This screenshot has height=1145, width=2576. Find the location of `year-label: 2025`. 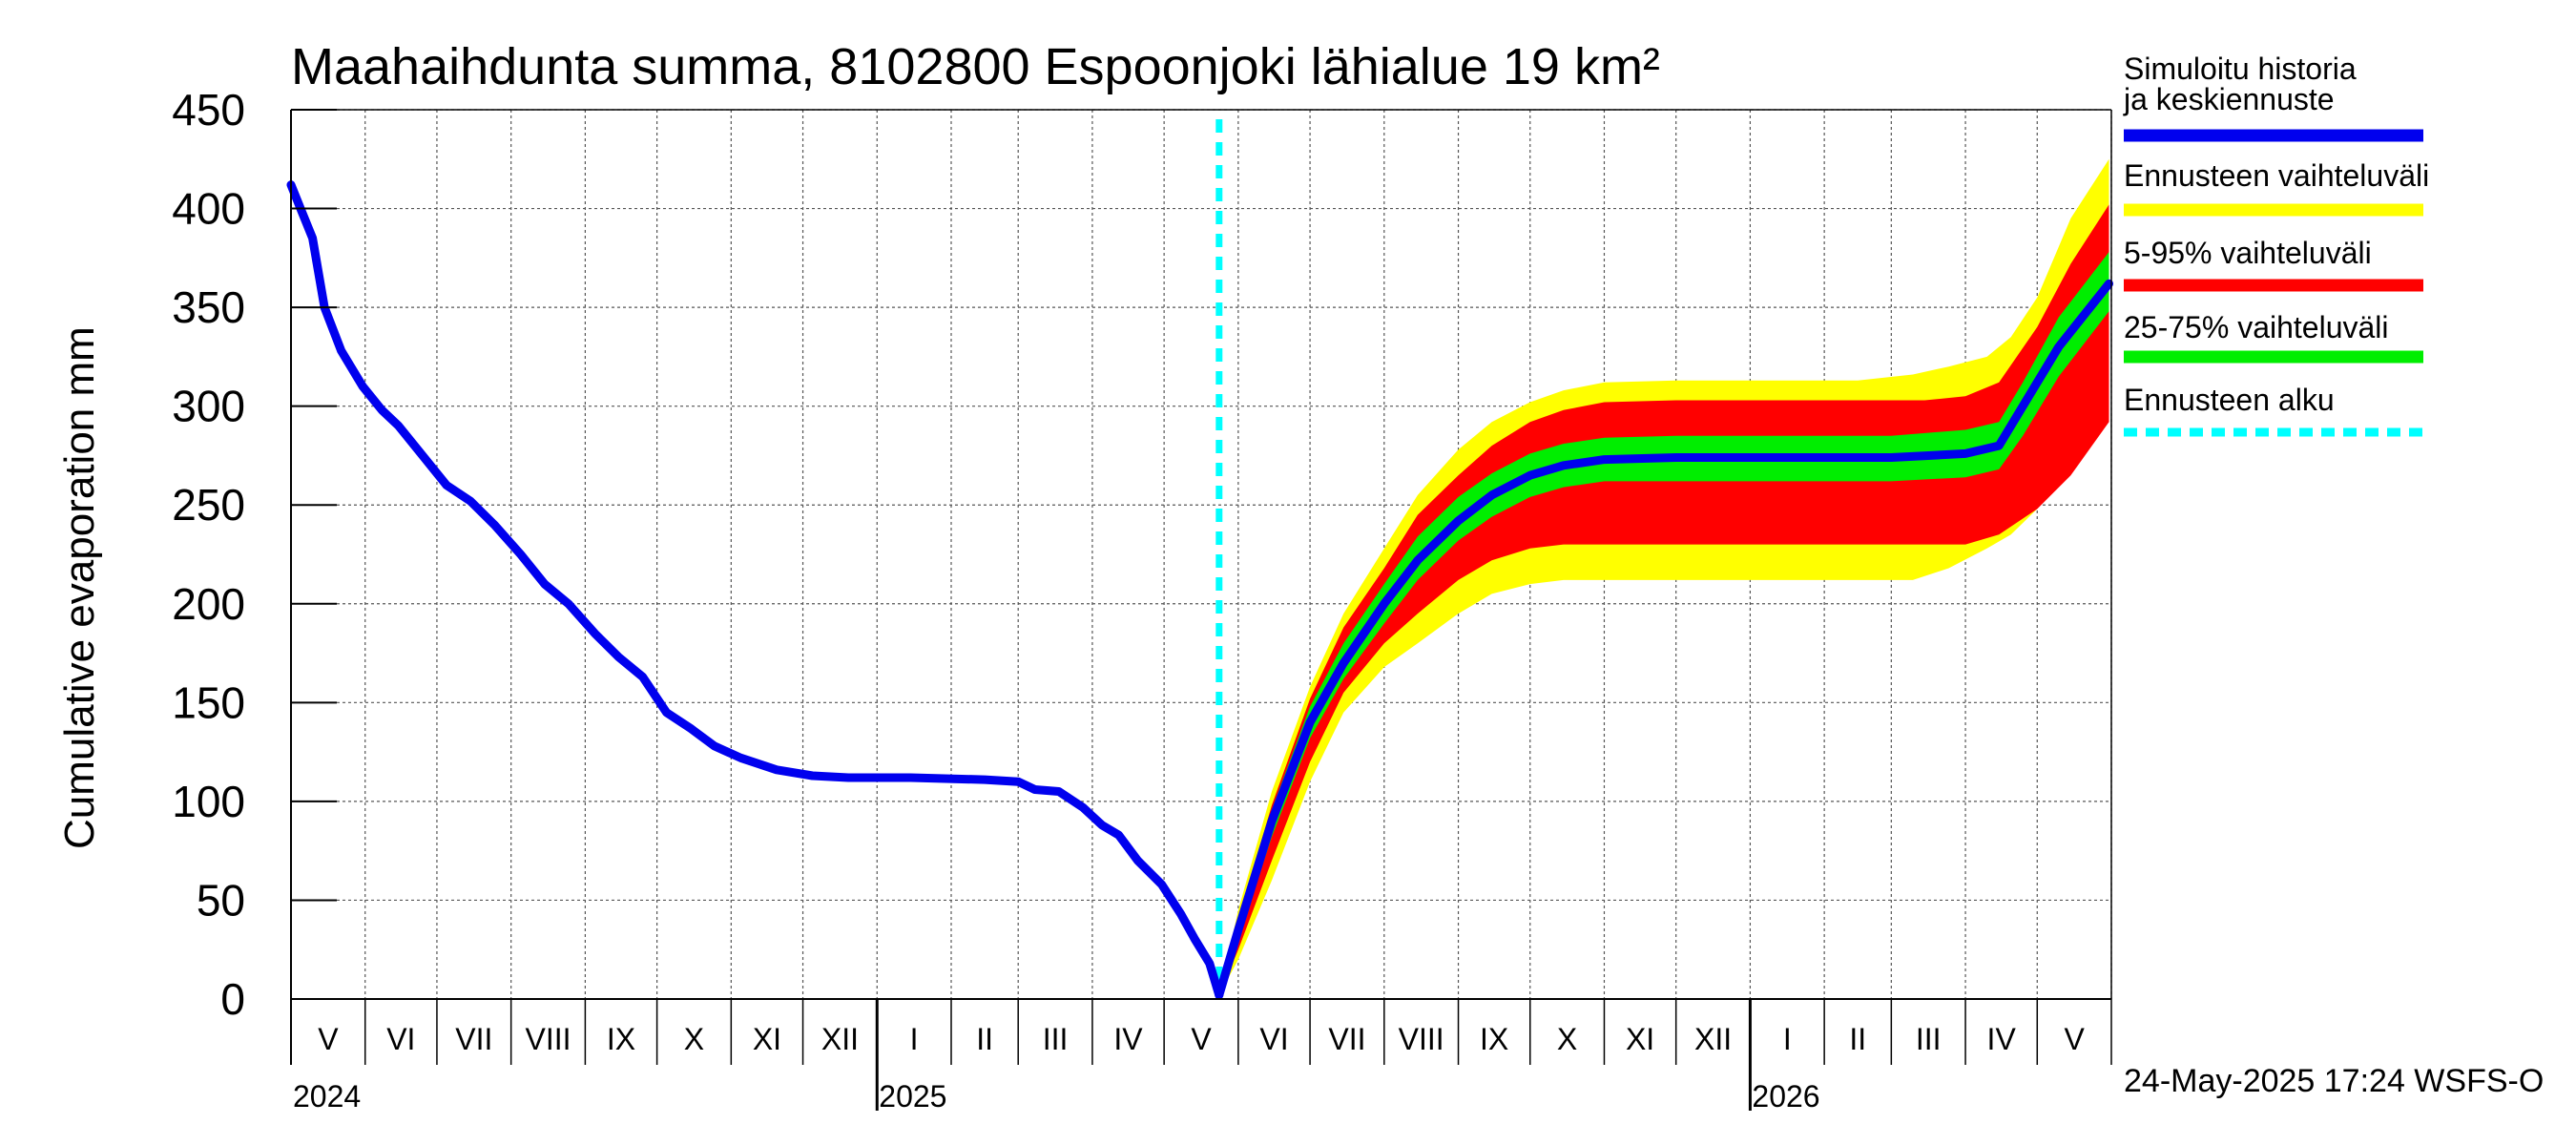

year-label: 2025 is located at coordinates (912, 1096).